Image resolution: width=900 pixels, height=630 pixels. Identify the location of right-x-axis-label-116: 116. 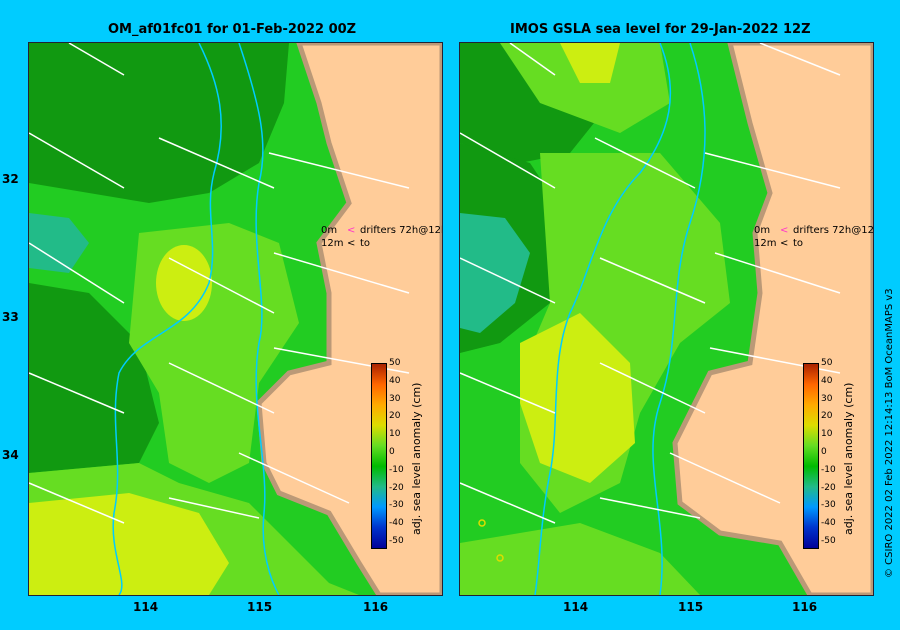
(805, 607).